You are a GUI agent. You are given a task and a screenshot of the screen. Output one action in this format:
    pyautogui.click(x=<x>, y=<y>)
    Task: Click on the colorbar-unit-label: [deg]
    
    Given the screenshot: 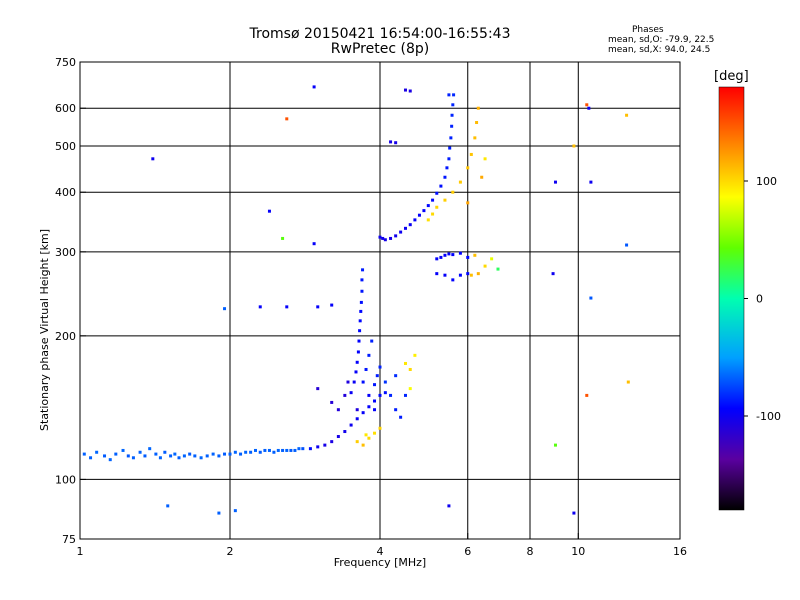 What is the action you would take?
    pyautogui.click(x=731, y=76)
    